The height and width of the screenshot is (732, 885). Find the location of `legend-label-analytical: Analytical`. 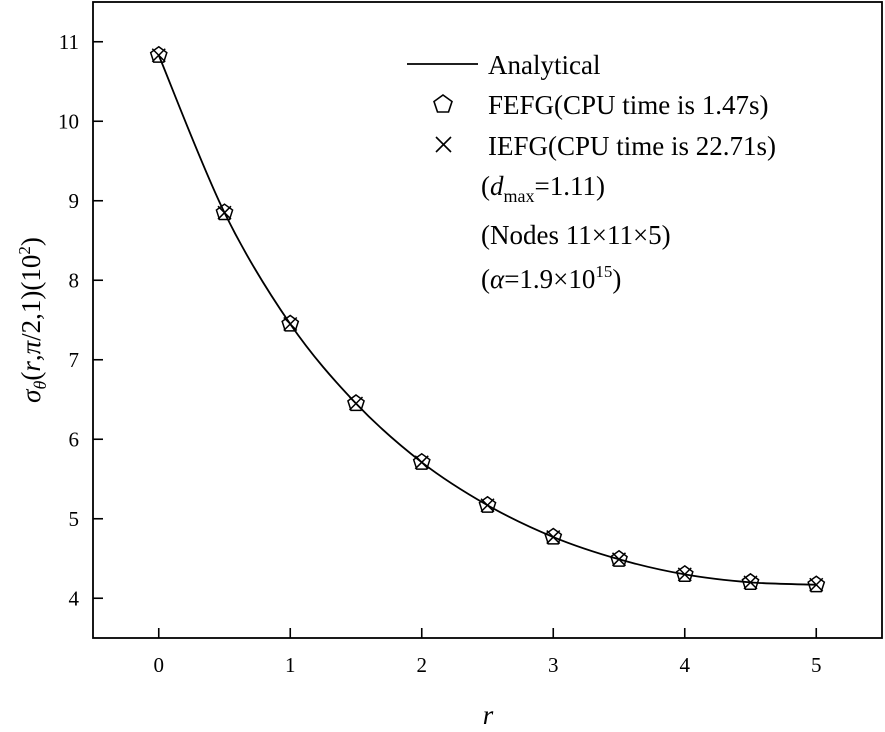

legend-label-analytical: Analytical is located at coordinates (544, 65).